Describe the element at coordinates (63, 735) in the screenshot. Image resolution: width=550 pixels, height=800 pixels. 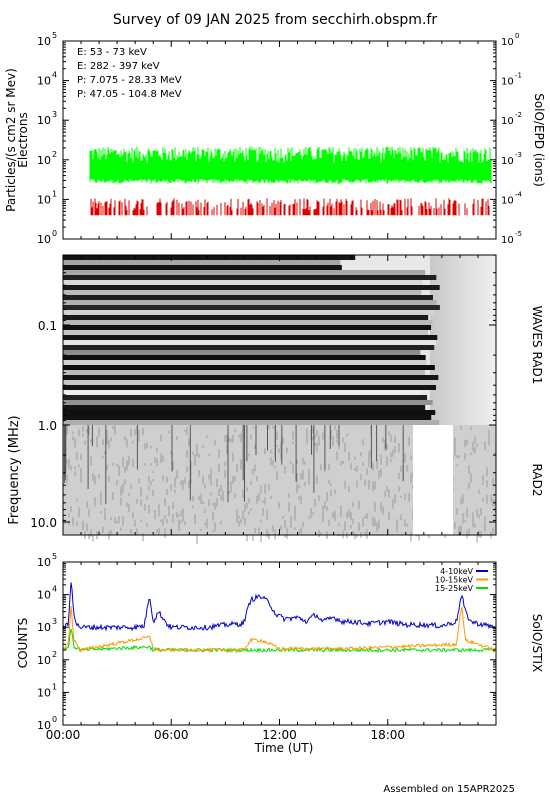
I see `xtick-label: 00:00` at that location.